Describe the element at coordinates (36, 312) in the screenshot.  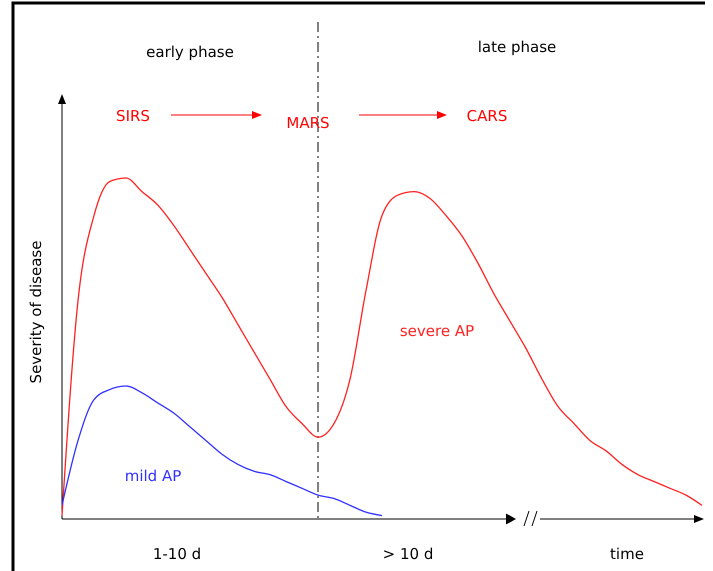
I see `y-axis-title: Severity of disease` at that location.